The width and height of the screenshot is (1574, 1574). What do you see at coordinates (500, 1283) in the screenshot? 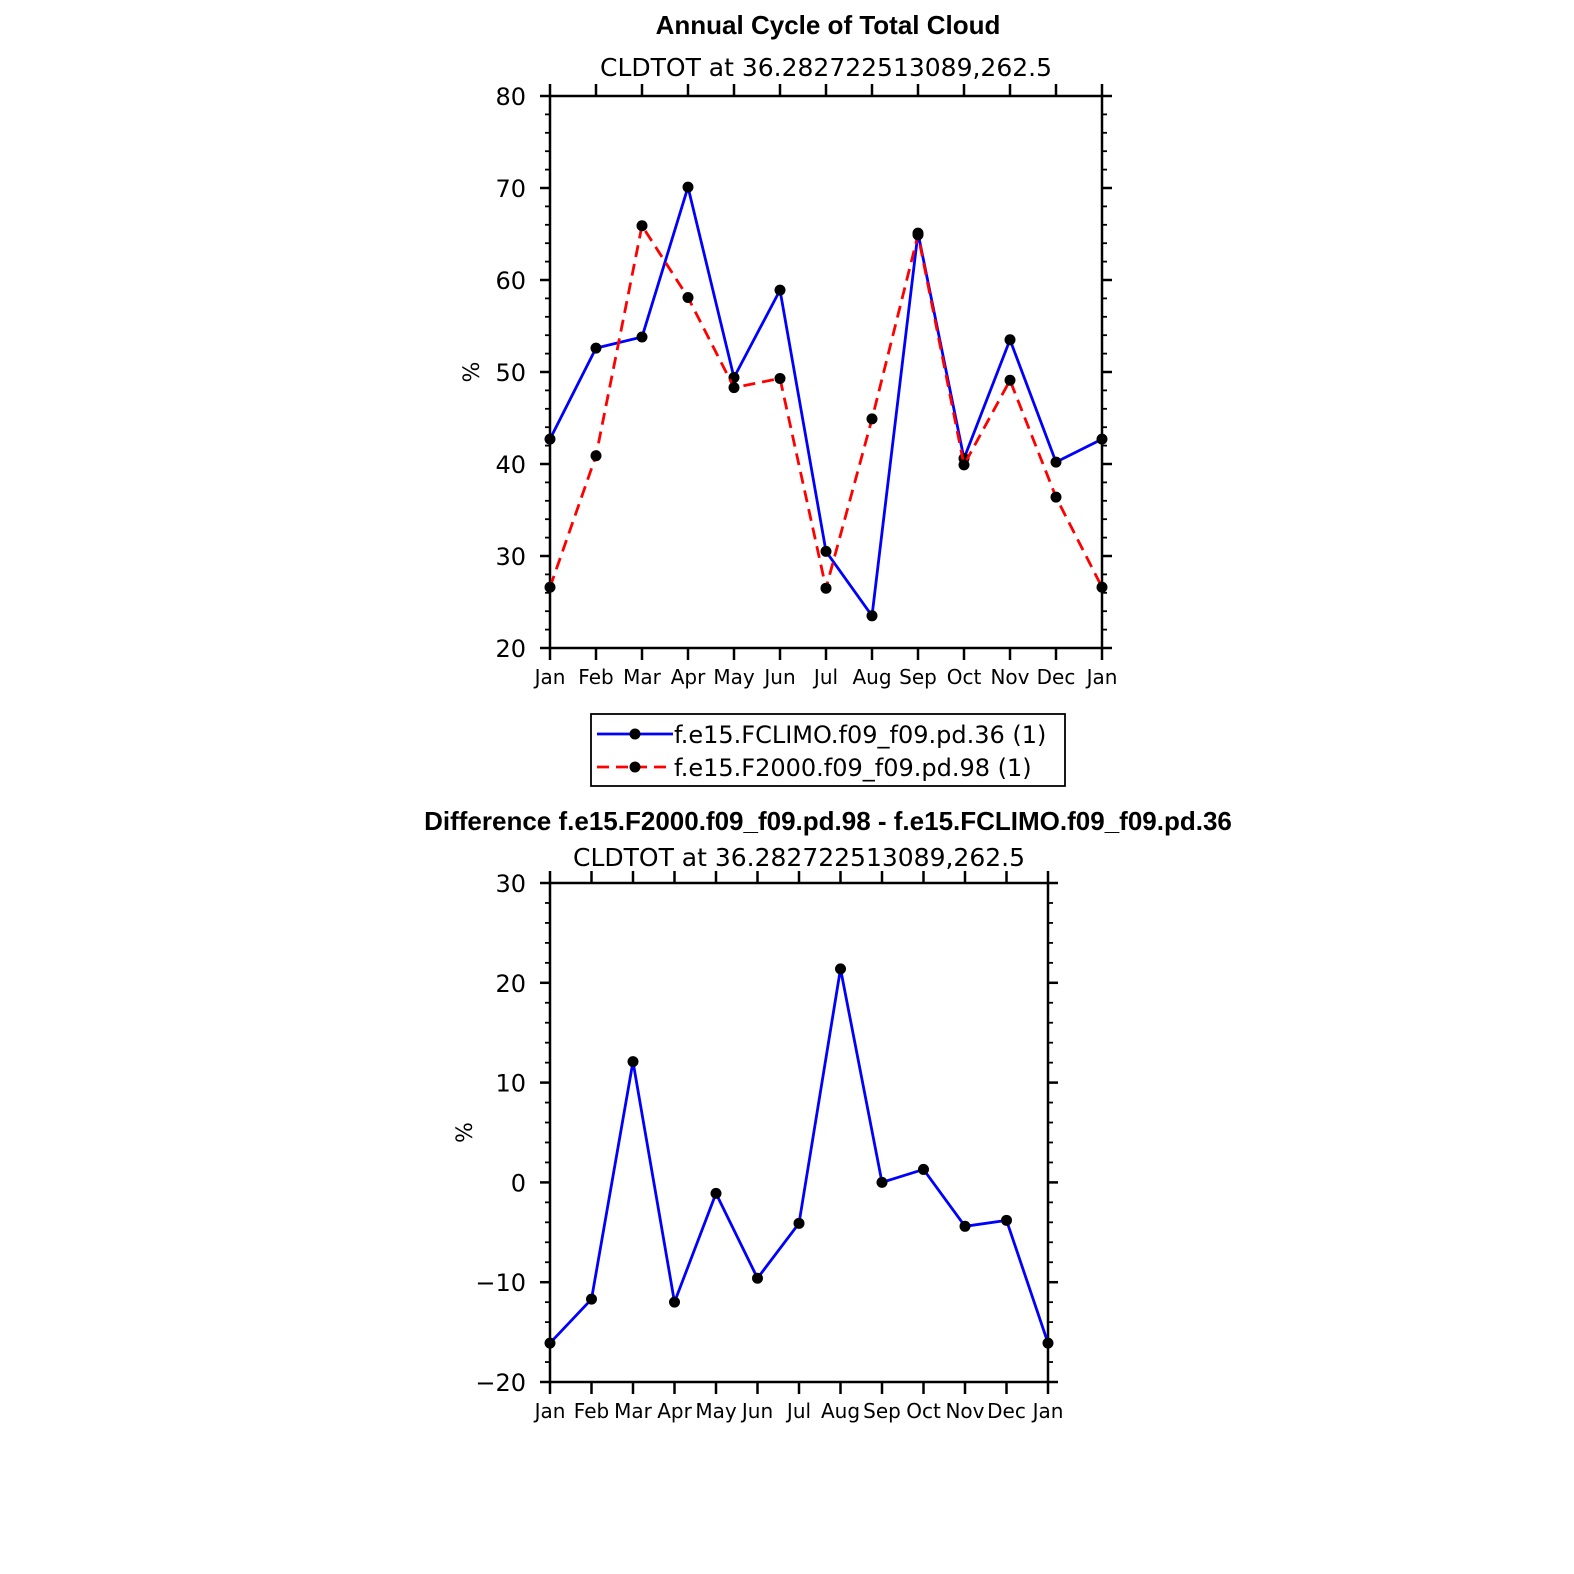
I see `y-tick-label: −10` at bounding box center [500, 1283].